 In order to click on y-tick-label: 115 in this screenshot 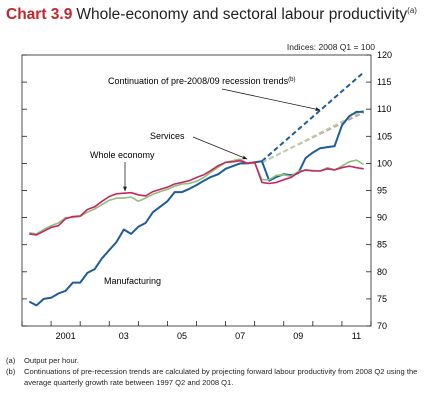, I will do `click(384, 82)`.